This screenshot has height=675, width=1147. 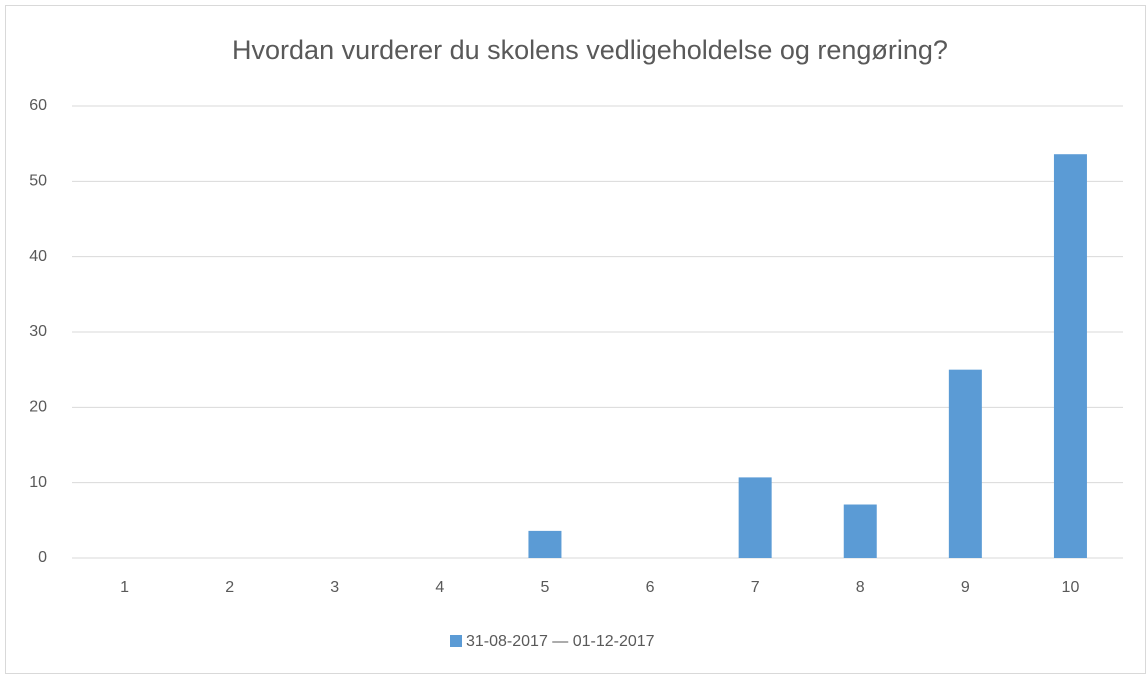 I want to click on y-tick-label: 40, so click(x=38, y=256).